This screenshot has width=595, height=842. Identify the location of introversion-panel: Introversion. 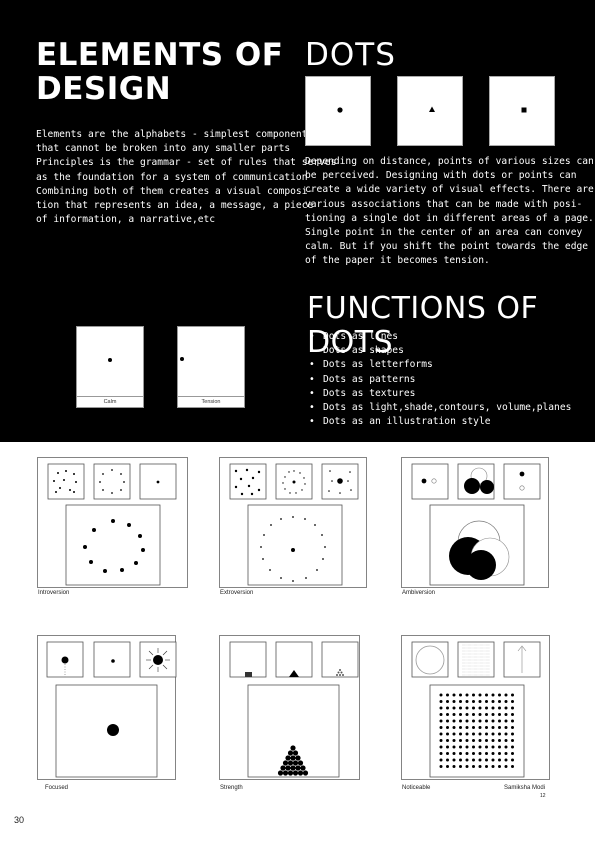
(113, 531).